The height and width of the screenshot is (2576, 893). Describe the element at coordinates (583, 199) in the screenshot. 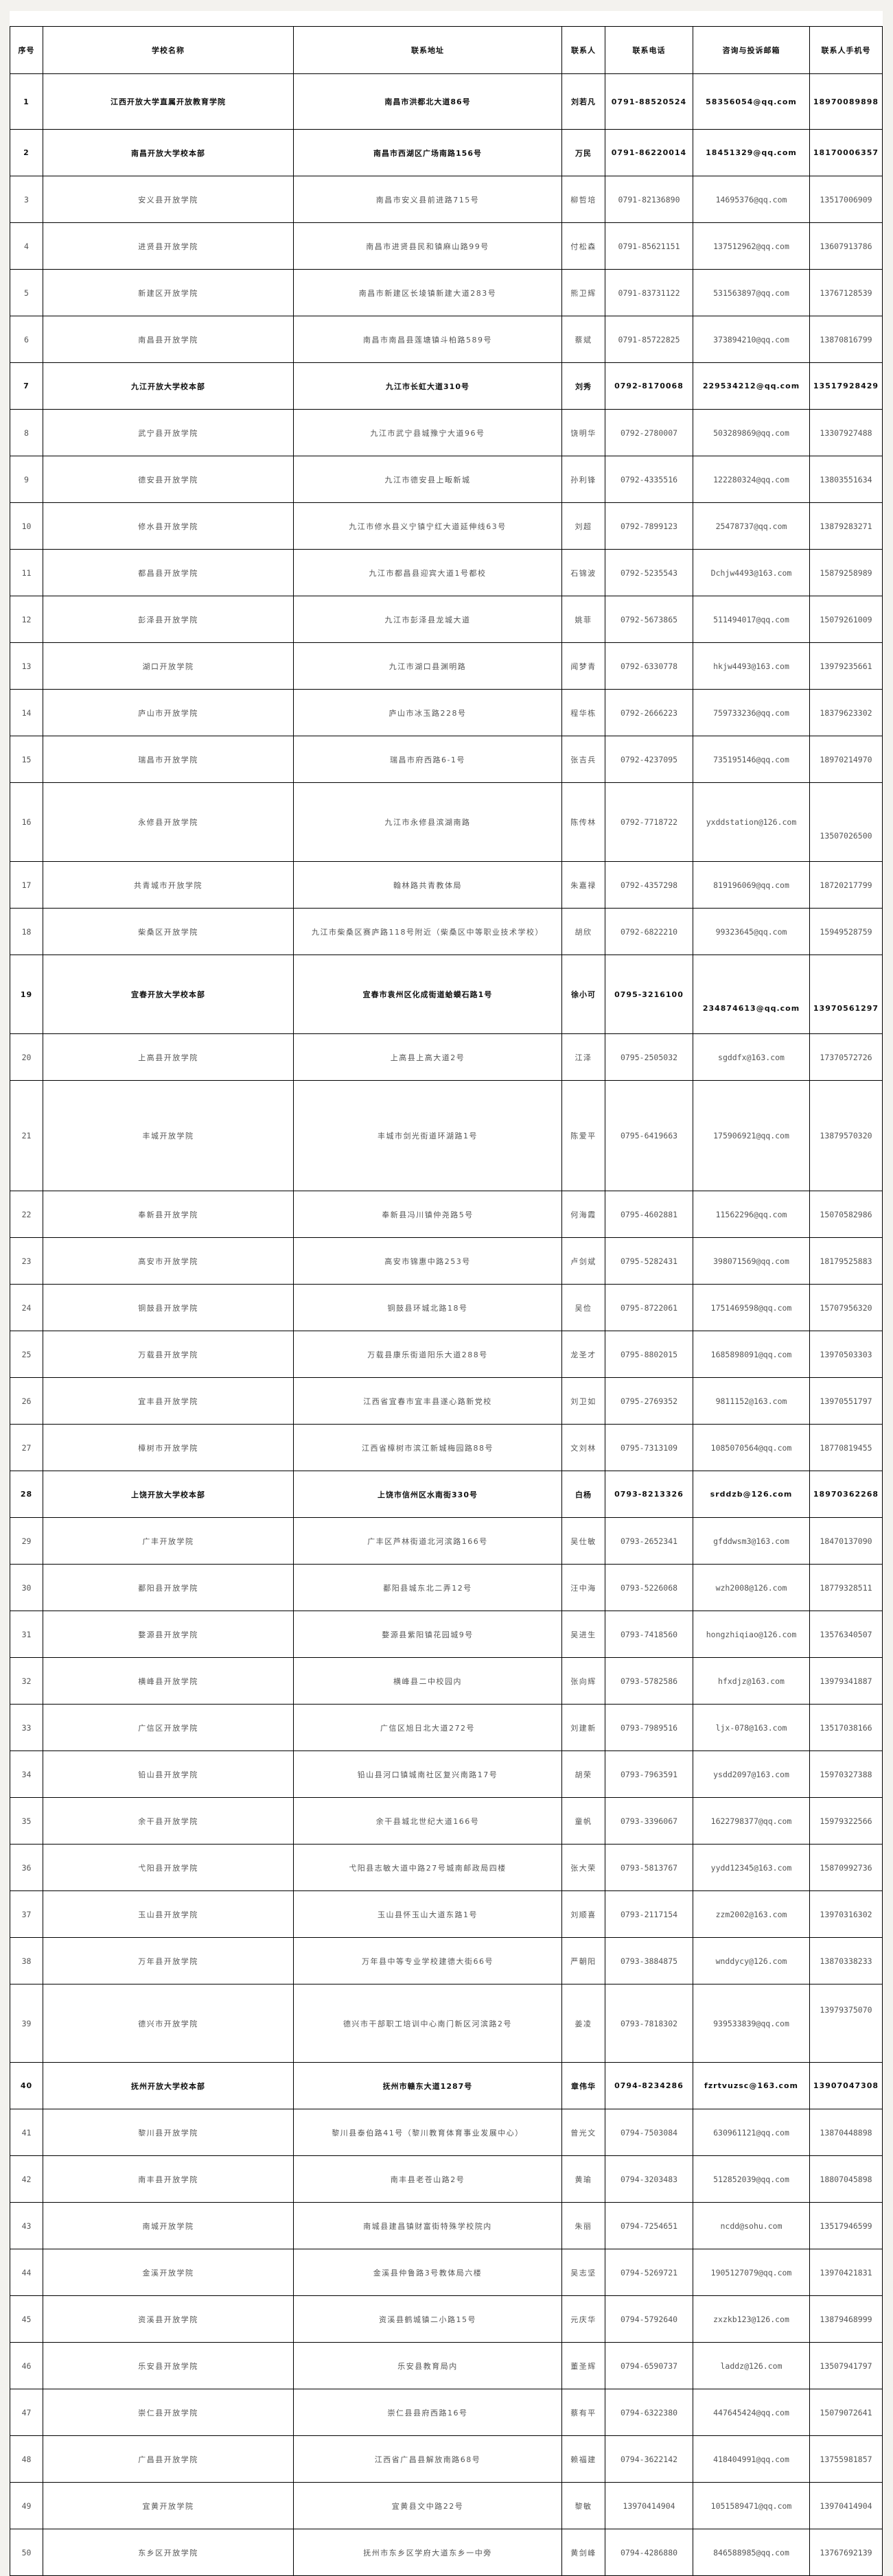

I see `cell-contact-person: 柳哲培` at that location.